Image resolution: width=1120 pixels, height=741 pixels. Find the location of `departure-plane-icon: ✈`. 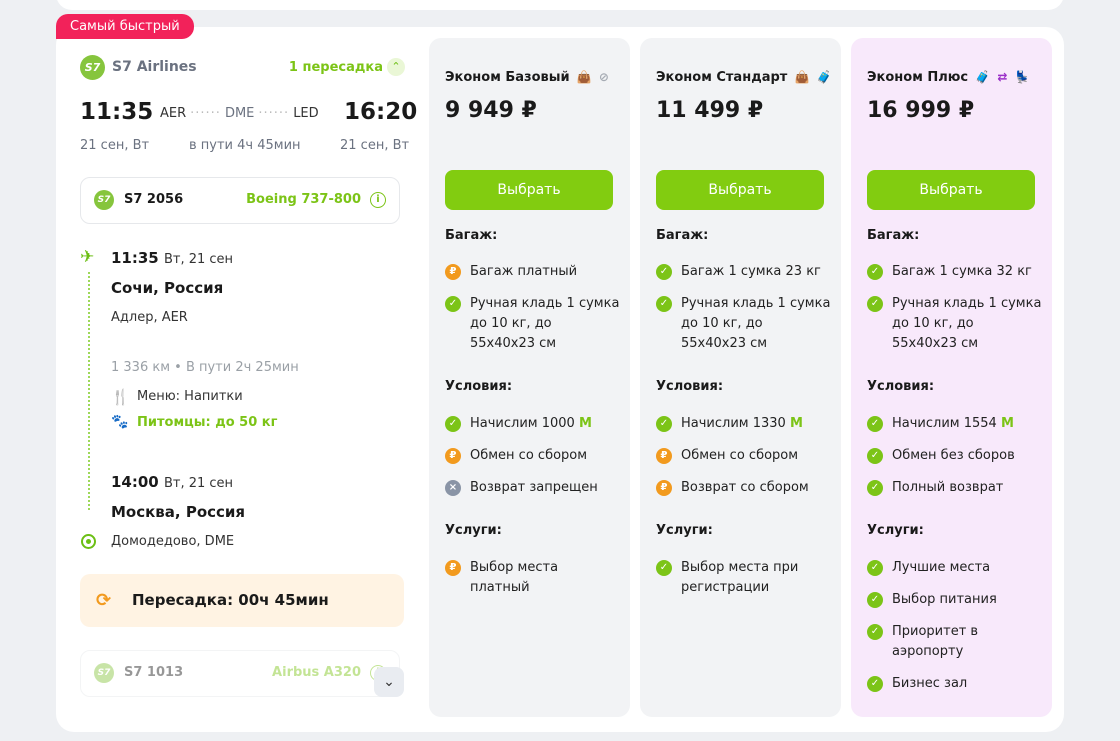

departure-plane-icon: ✈ is located at coordinates (87, 257).